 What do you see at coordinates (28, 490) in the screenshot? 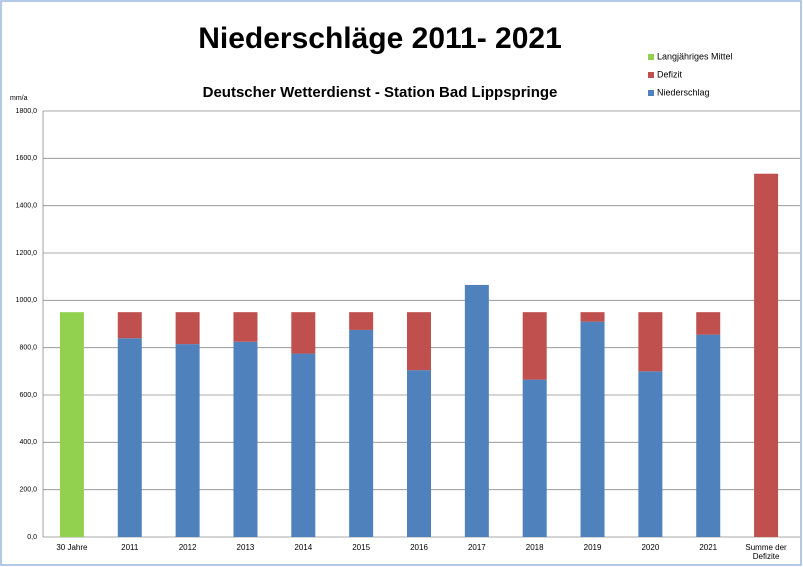
I see `y-tick-label: 200,0` at bounding box center [28, 490].